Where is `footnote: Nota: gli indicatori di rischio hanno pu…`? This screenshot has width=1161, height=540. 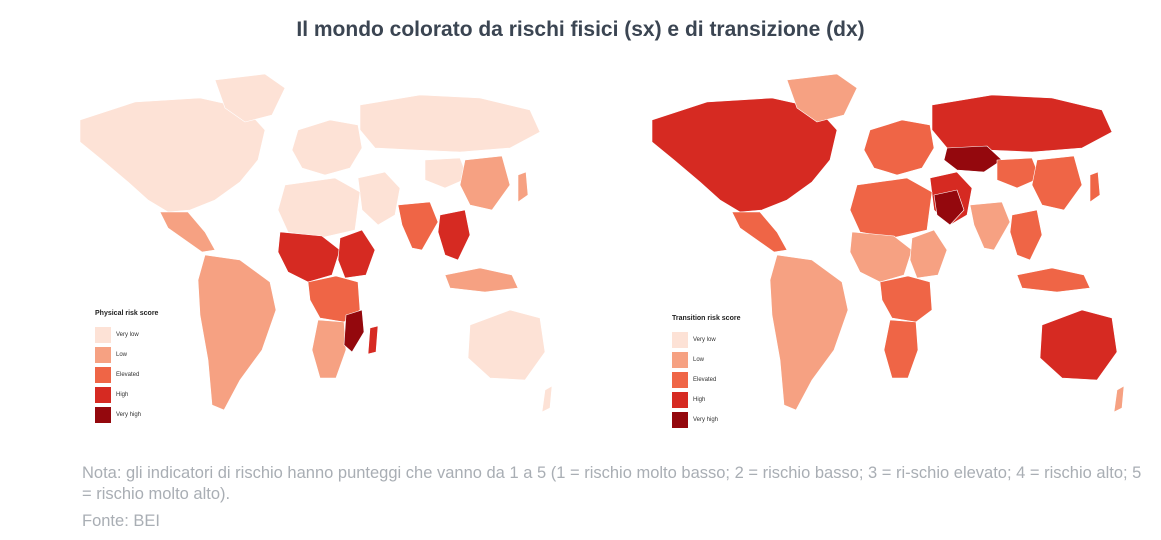 footnote: Nota: gli indicatori di rischio hanno pu… is located at coordinates (612, 483).